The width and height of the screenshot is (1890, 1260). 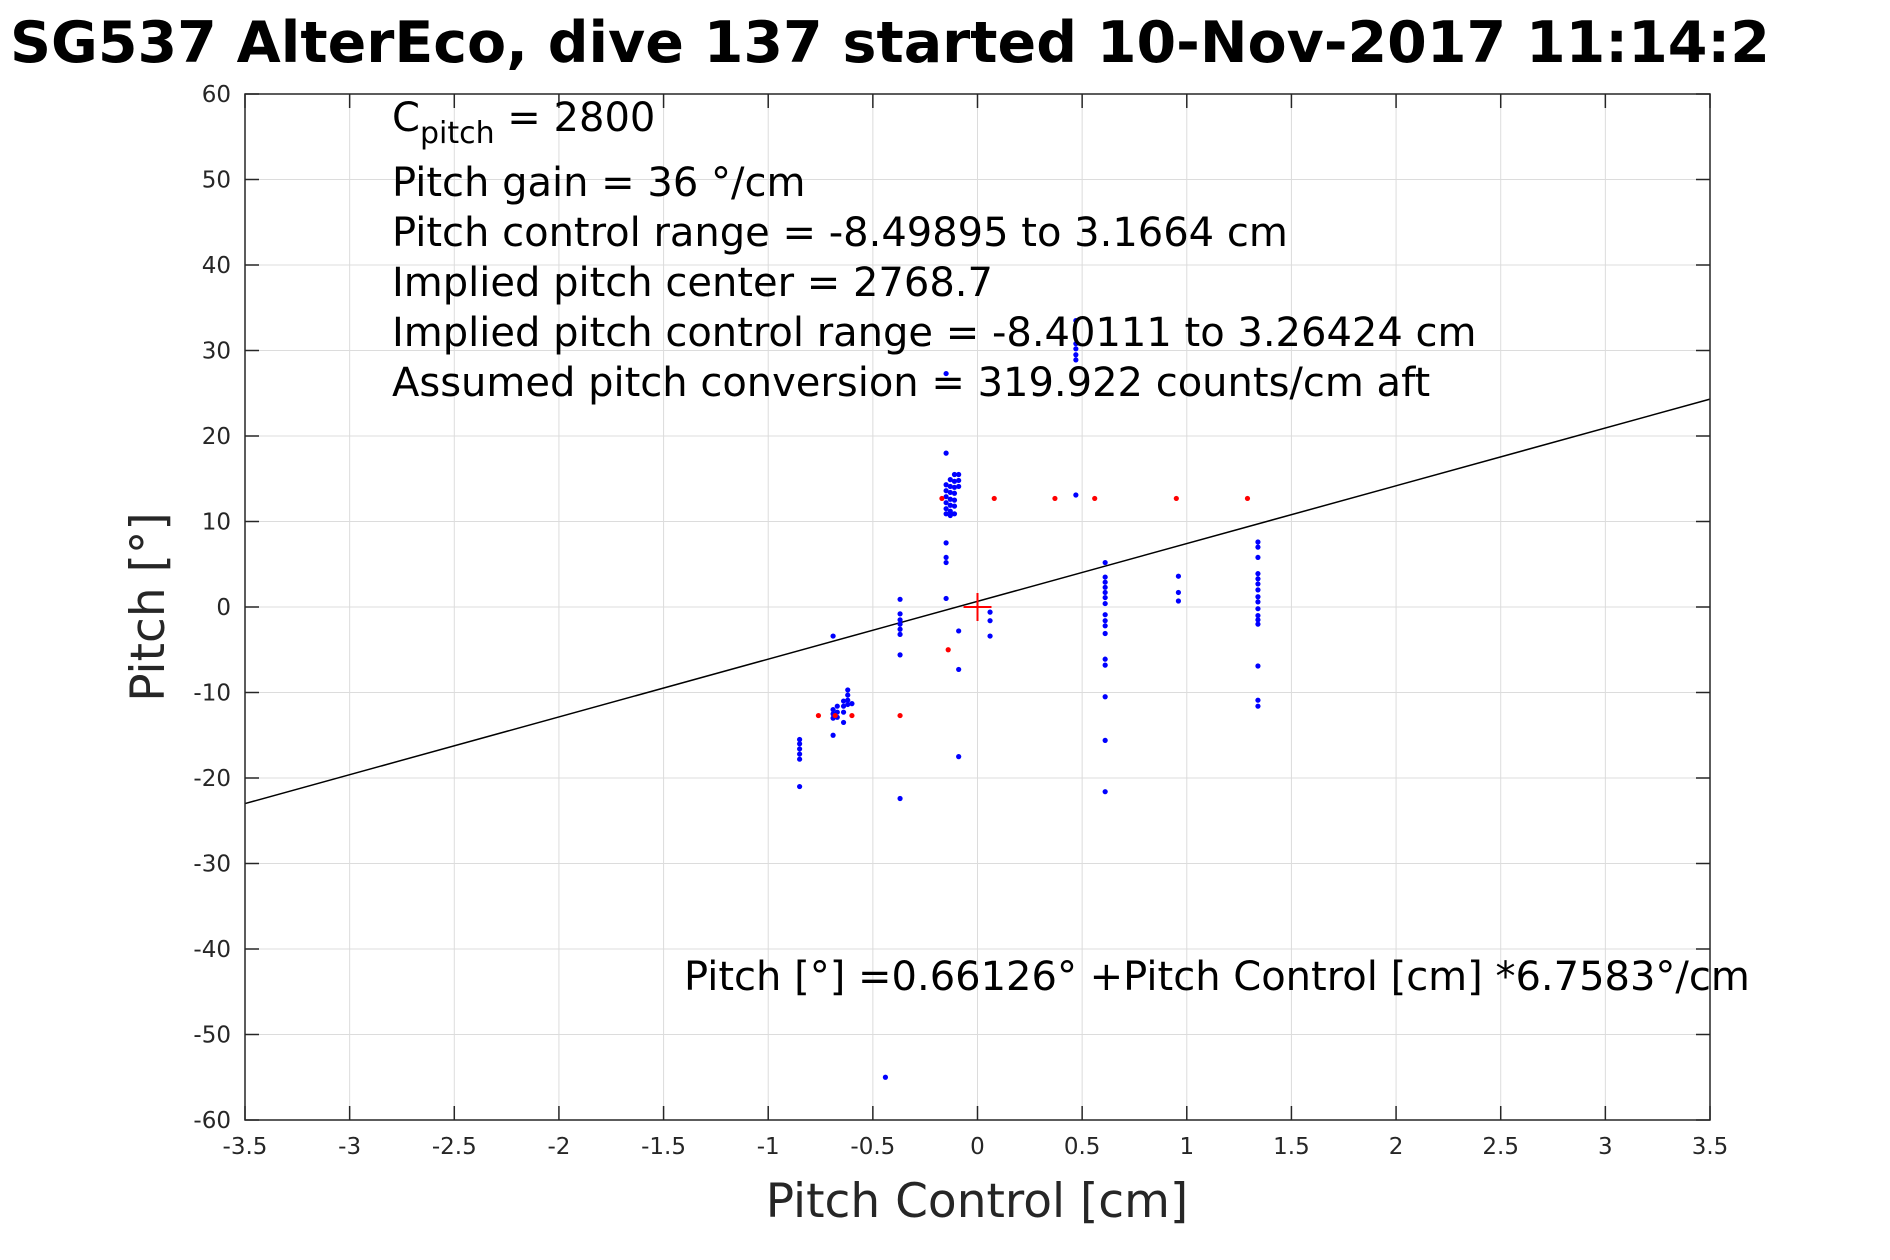 I want to click on implied-pitch-center-annotation: Implied pitch center = 2768.7, so click(x=692, y=283).